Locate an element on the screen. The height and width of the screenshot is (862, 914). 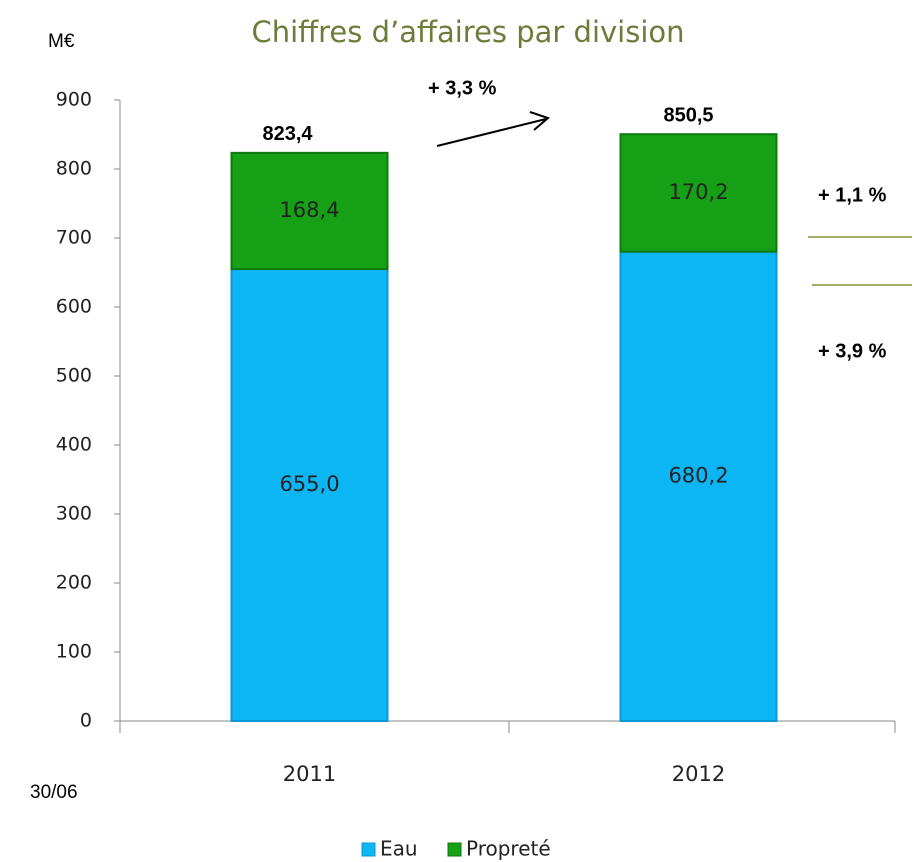
legend-label: Eau is located at coordinates (399, 849).